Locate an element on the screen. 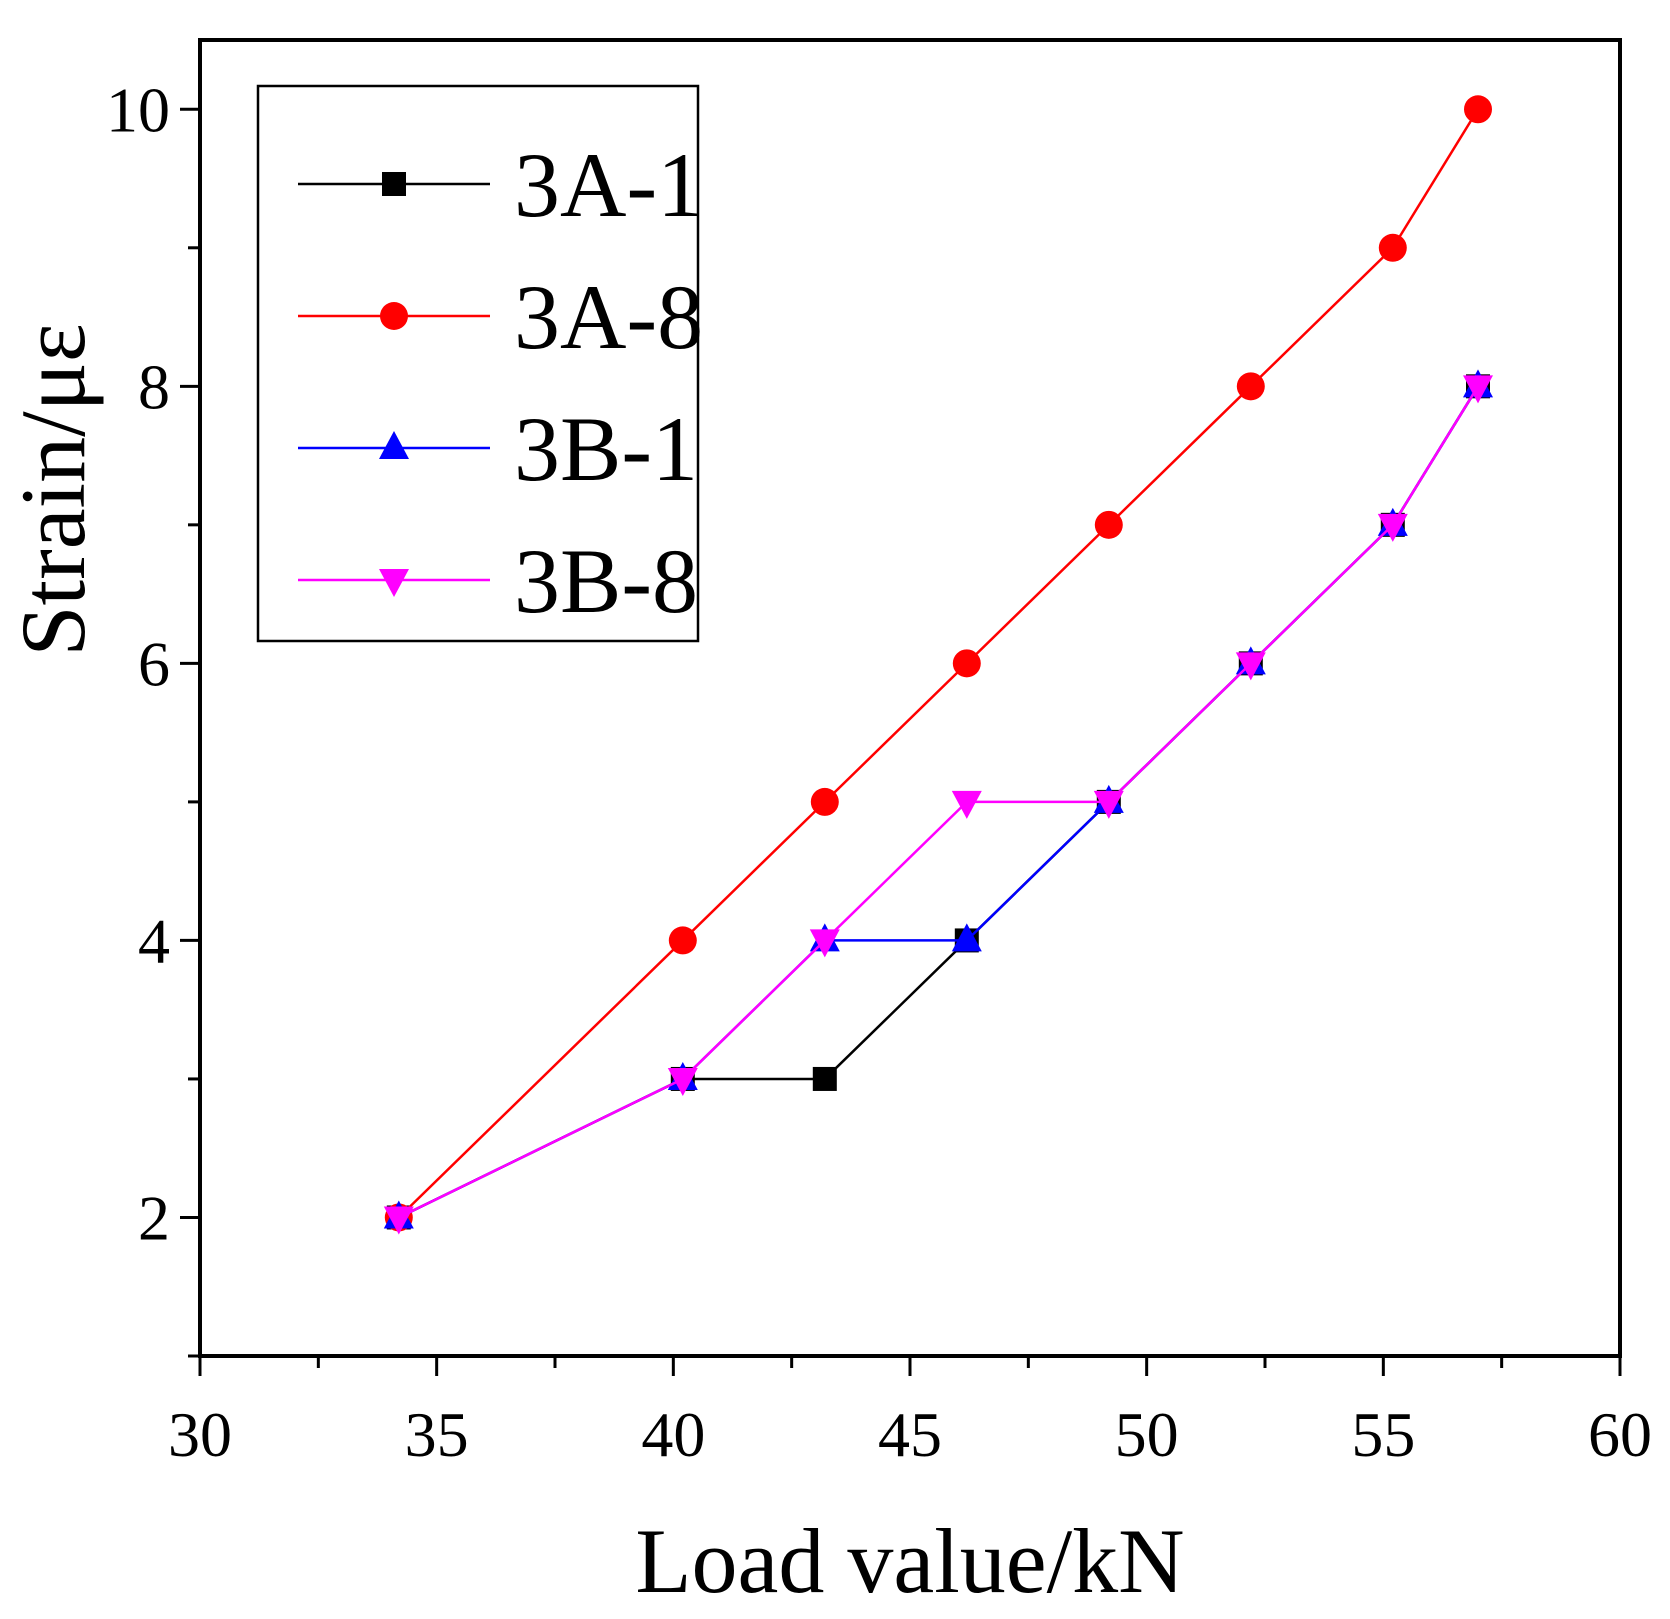 This screenshot has height=1619, width=1670. y-axis-title: Strain/με is located at coordinates (53, 489).